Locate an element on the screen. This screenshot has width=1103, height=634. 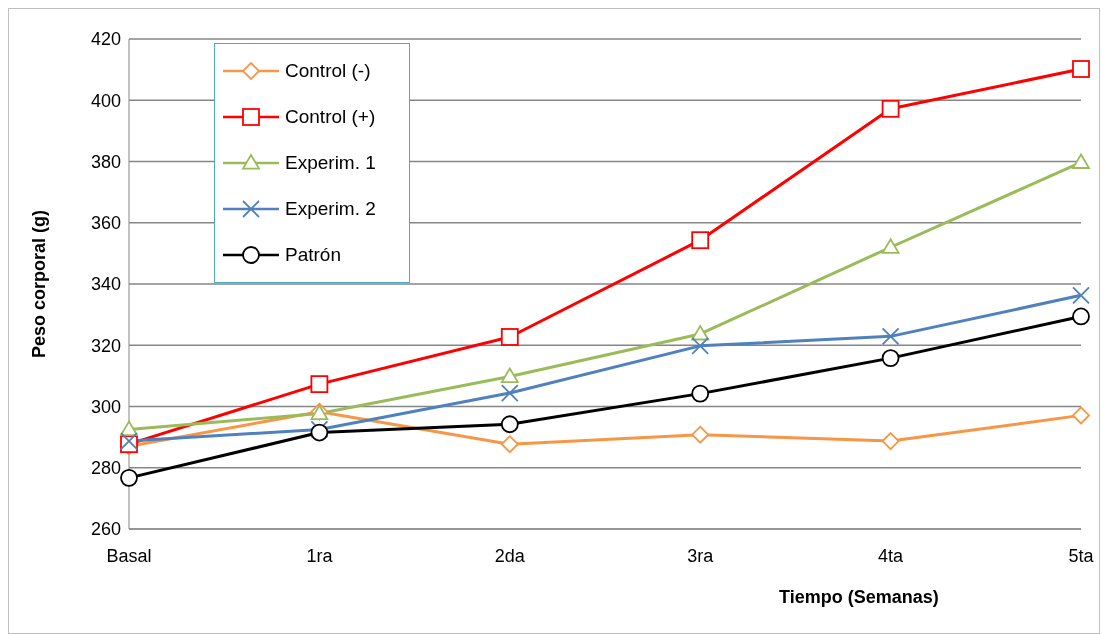
x-tick-label: 5ta is located at coordinates (1081, 555).